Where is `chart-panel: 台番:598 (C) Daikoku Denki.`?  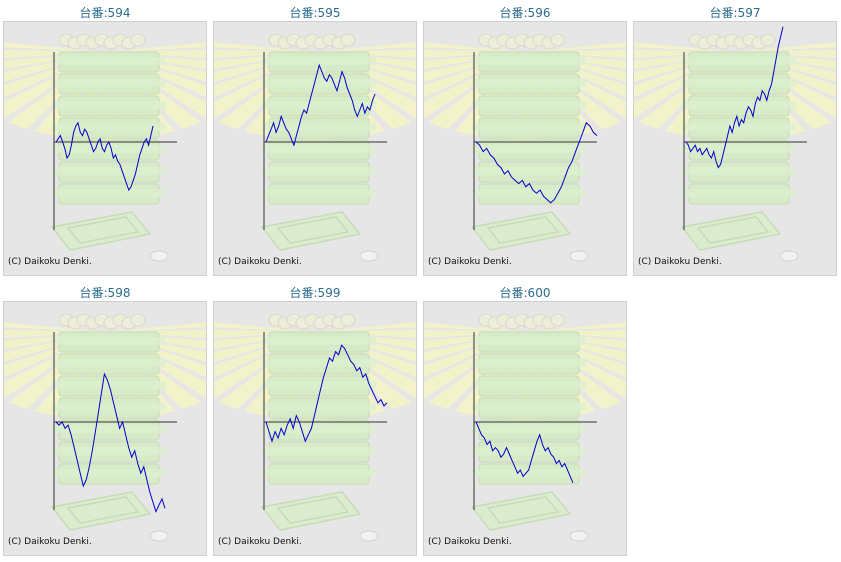 chart-panel: 台番:598 (C) Daikoku Denki. is located at coordinates (105, 420).